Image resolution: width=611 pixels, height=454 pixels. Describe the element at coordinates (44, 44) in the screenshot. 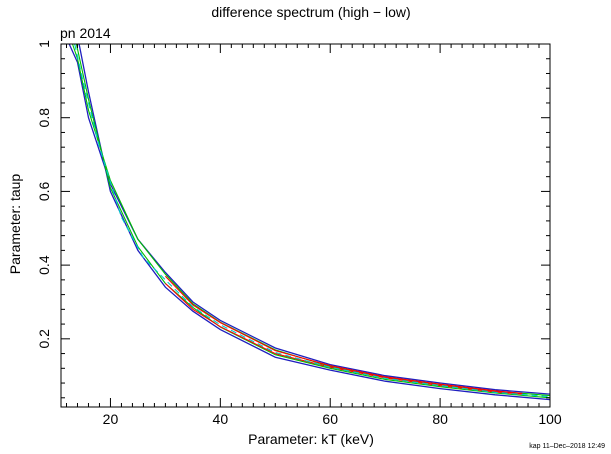

I see `y-tick-label: 1` at that location.